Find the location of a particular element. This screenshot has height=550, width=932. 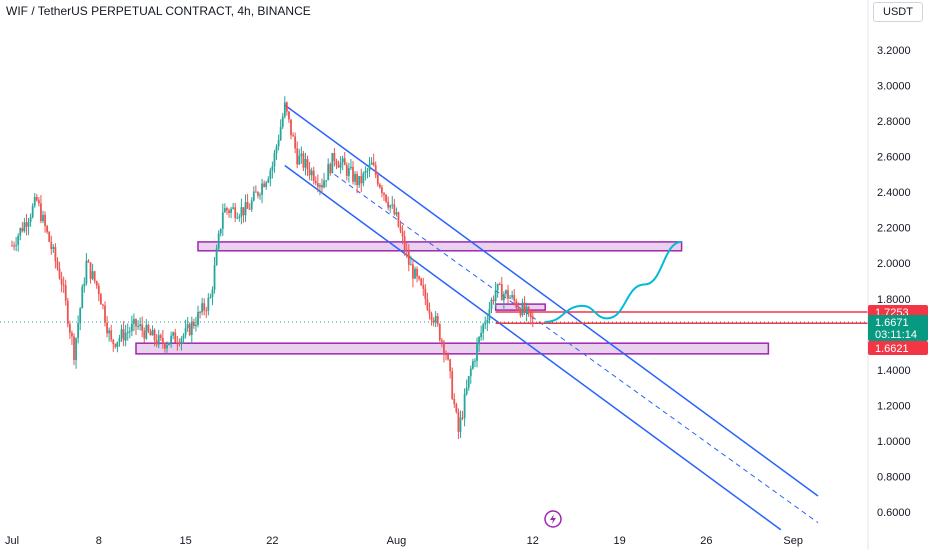

currency-selector: USDT is located at coordinates (898, 12).